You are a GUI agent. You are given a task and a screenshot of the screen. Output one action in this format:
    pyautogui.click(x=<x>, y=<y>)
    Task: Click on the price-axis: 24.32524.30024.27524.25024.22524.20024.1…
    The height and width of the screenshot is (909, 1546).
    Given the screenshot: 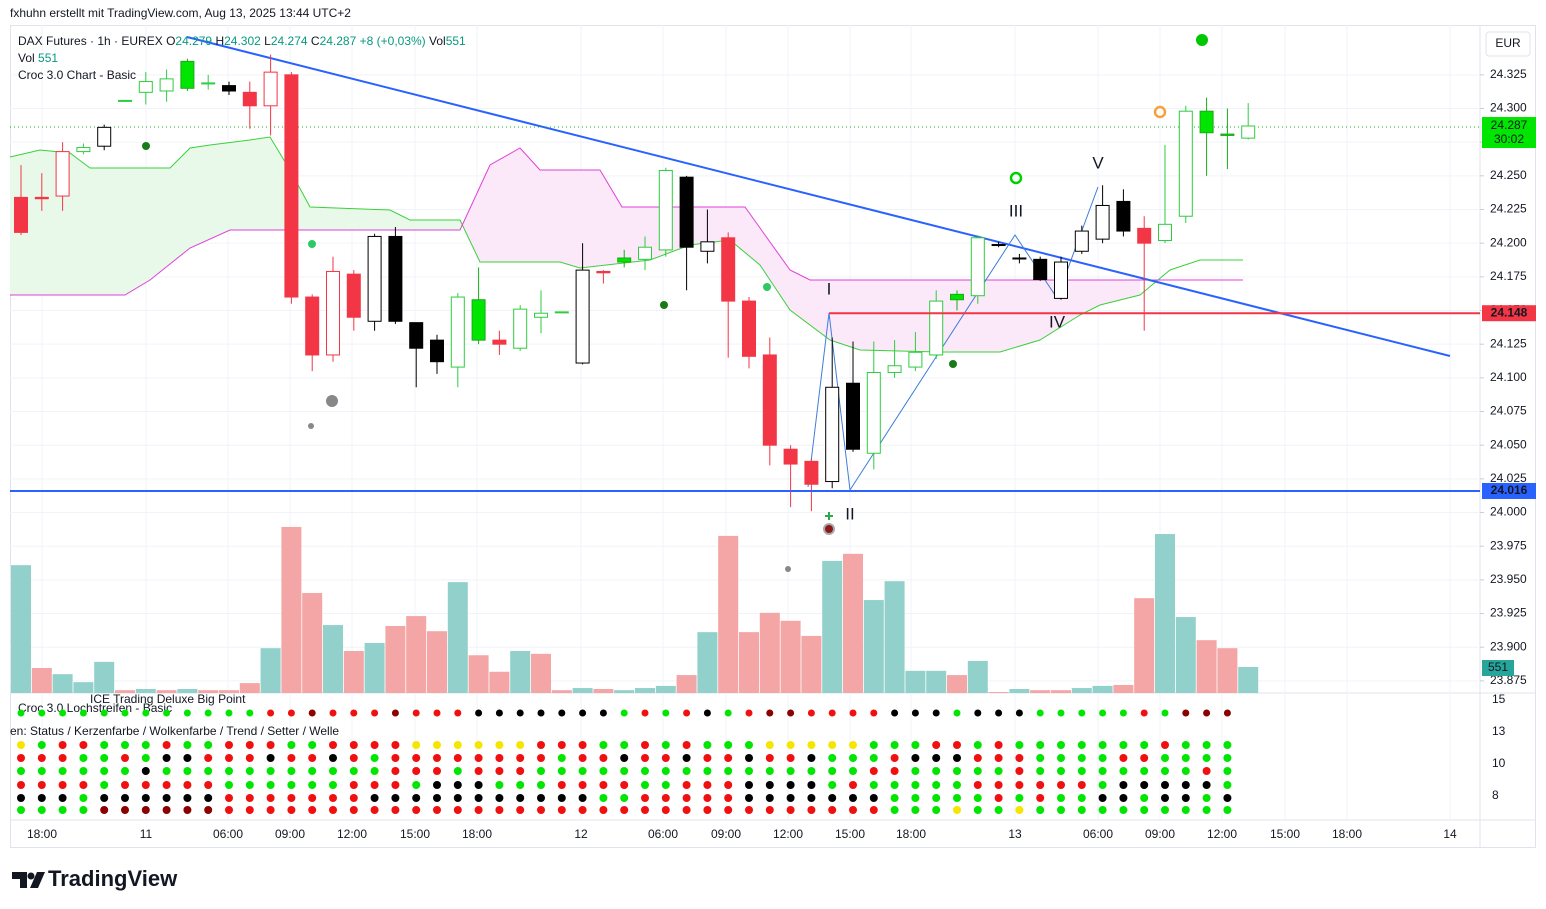 What is the action you would take?
    pyautogui.click(x=1508, y=377)
    